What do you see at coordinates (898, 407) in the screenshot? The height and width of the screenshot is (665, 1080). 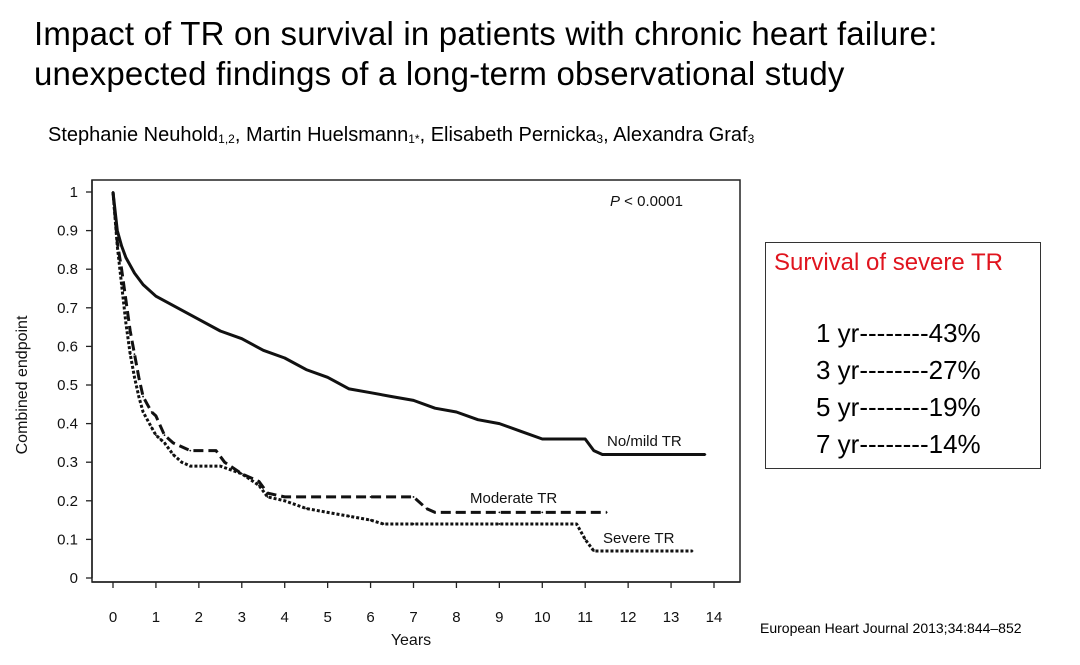 I see `survival-row-5yr: 5 yr--------19%` at bounding box center [898, 407].